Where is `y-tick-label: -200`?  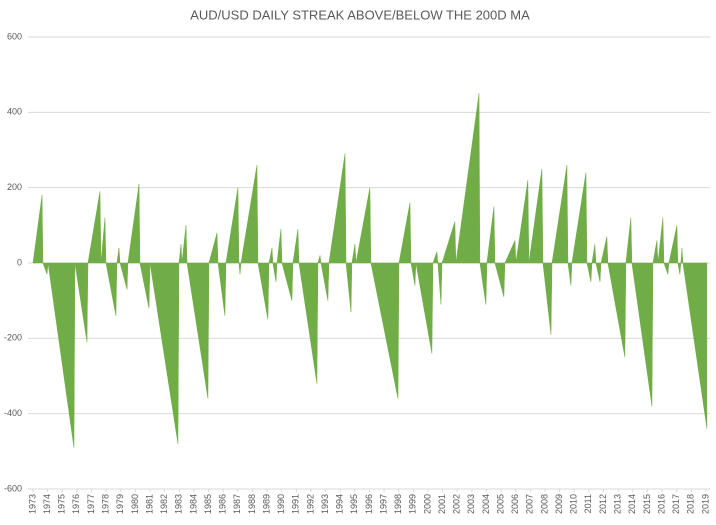
y-tick-label: -200 is located at coordinates (13, 338).